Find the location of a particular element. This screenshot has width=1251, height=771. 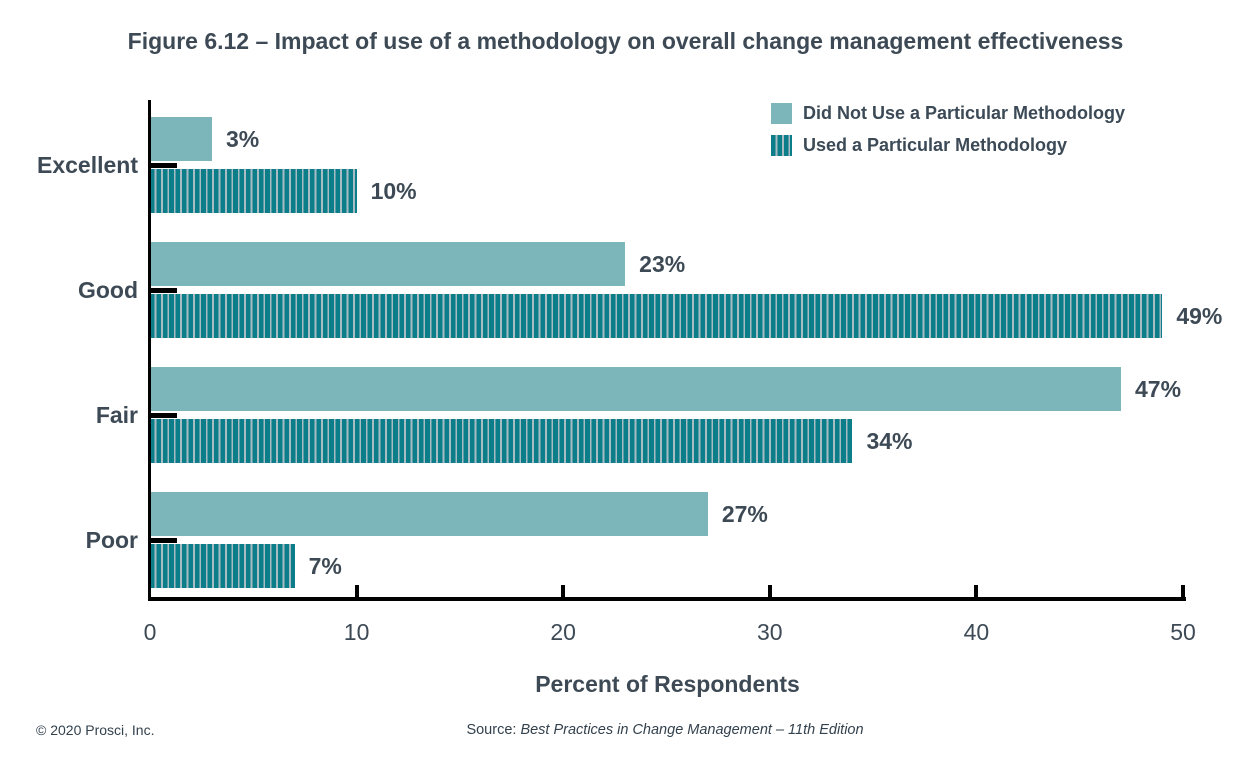

bar-value-label: 7% is located at coordinates (325, 566).